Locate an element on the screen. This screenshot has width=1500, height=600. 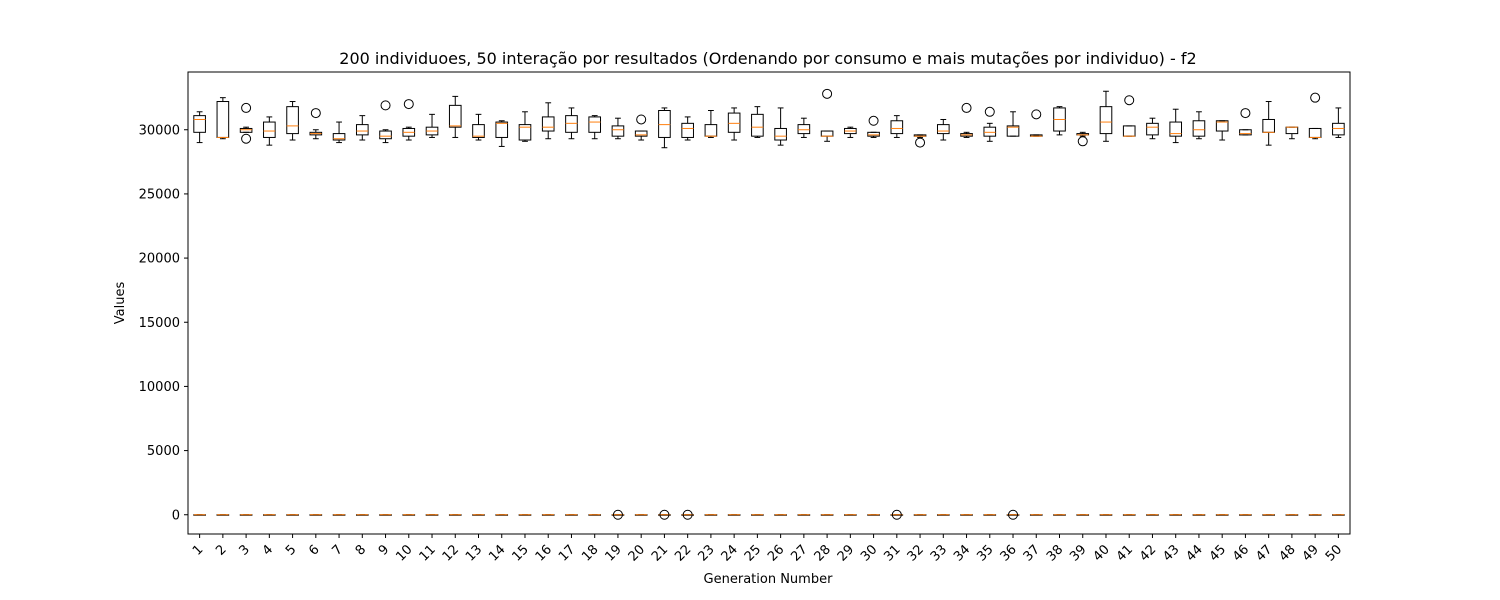
x-tick-label: 10 is located at coordinates (404, 553).